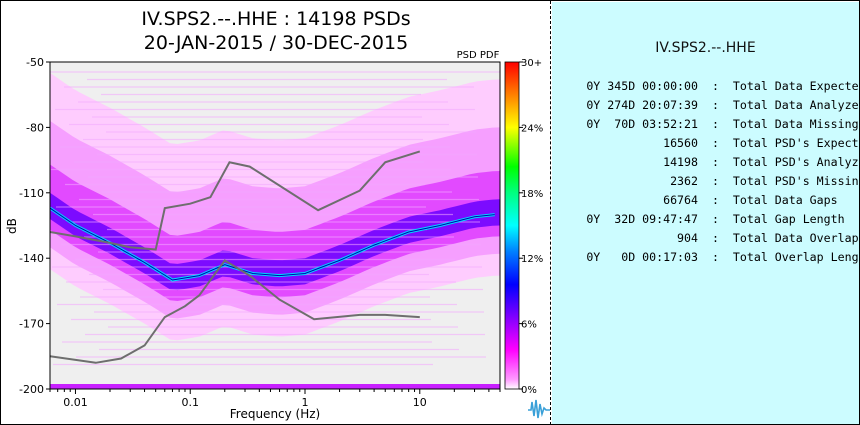 The image size is (860, 425). What do you see at coordinates (12, 226) in the screenshot?
I see `y-axis-label: dB` at bounding box center [12, 226].